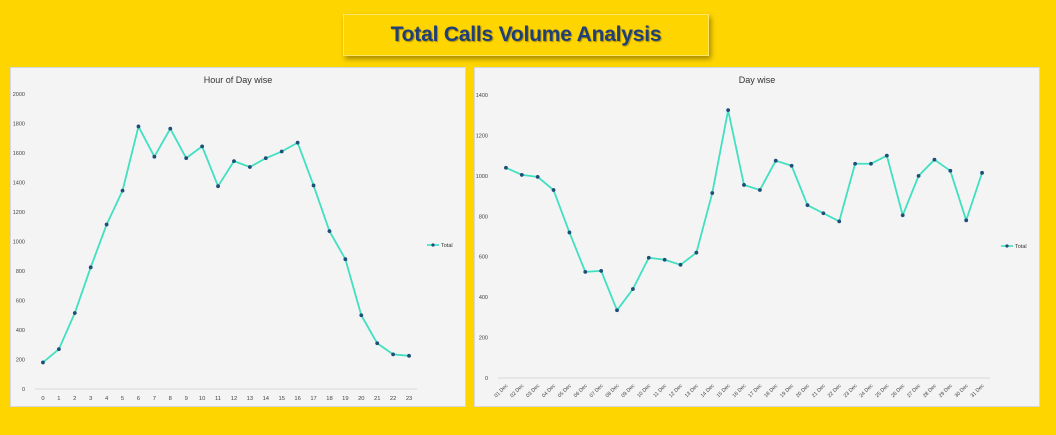  Describe the element at coordinates (482, 96) in the screenshot. I see `y-tick-label: 1400` at that location.